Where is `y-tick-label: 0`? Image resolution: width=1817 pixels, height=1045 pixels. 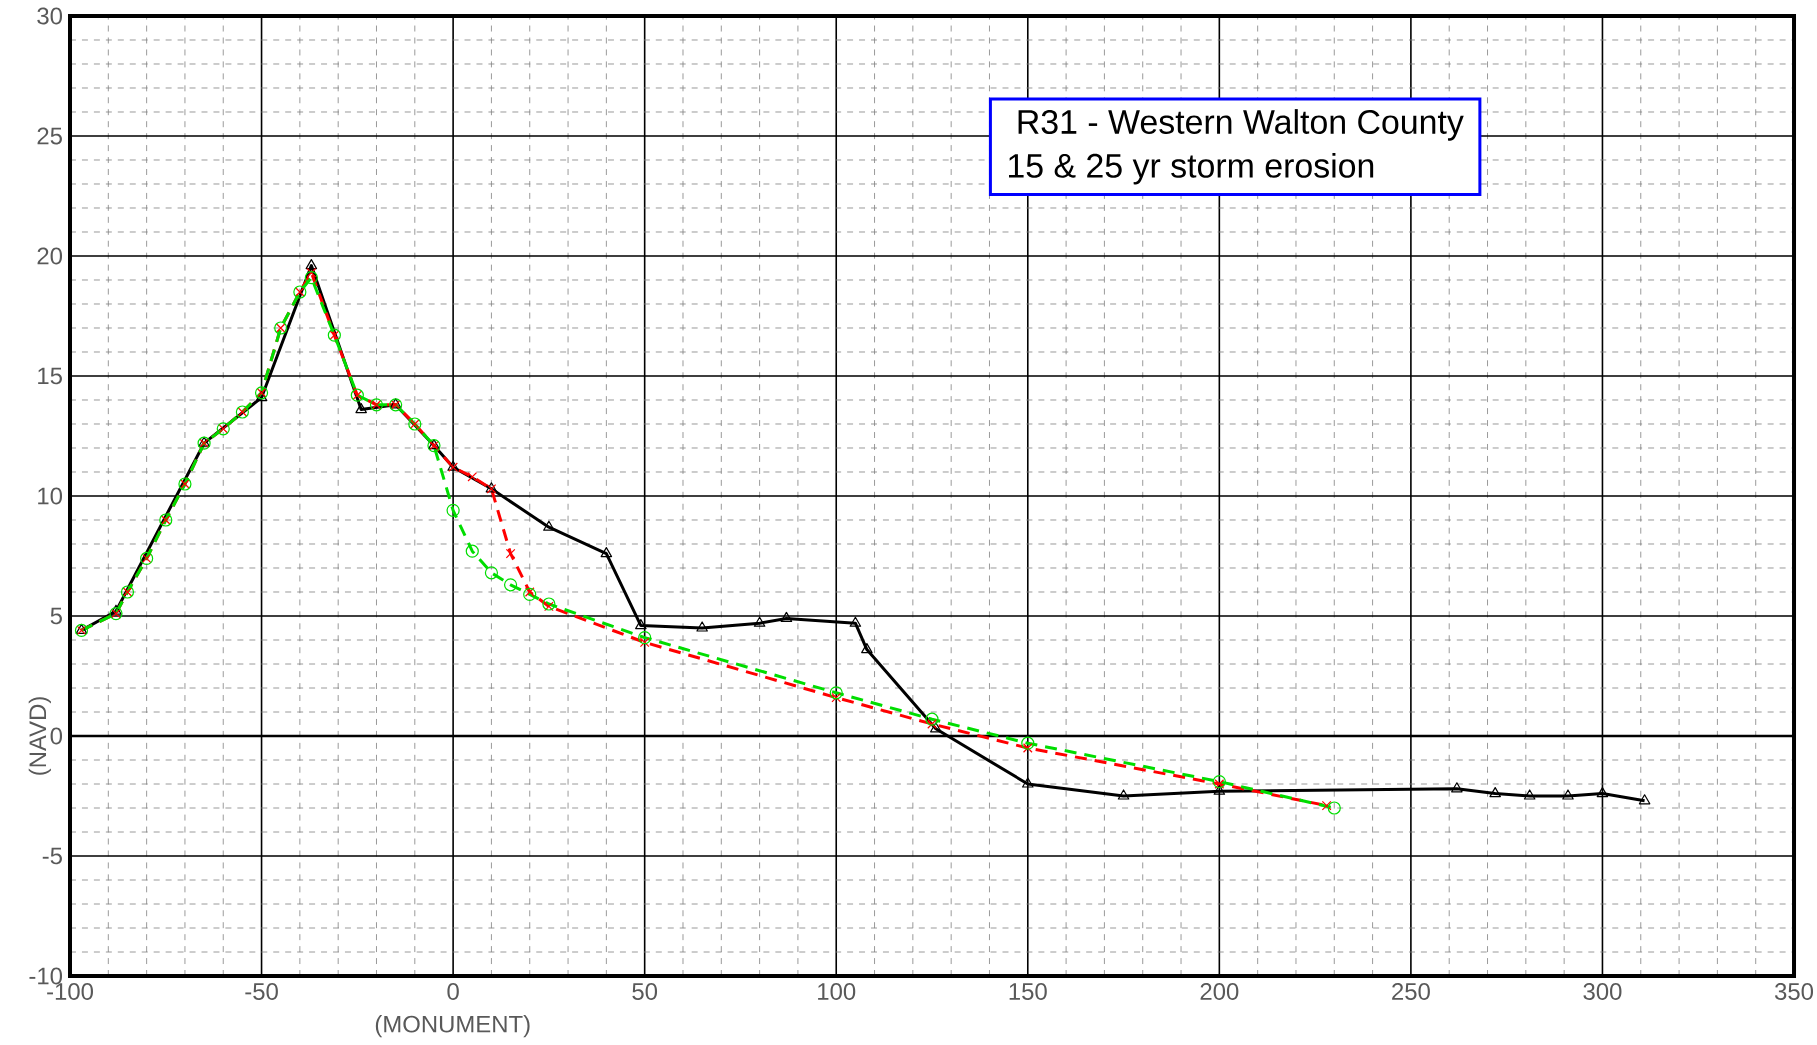
y-tick-label: 0 is located at coordinates (56, 736).